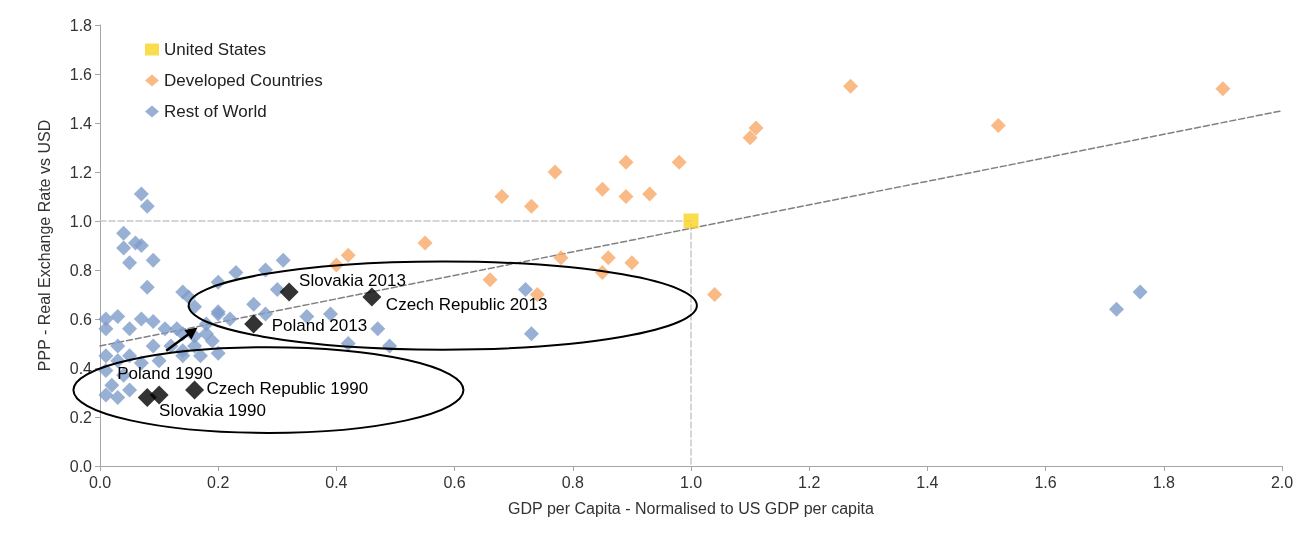  What do you see at coordinates (336, 482) in the screenshot?
I see `x-tick-label: 0.4` at bounding box center [336, 482].